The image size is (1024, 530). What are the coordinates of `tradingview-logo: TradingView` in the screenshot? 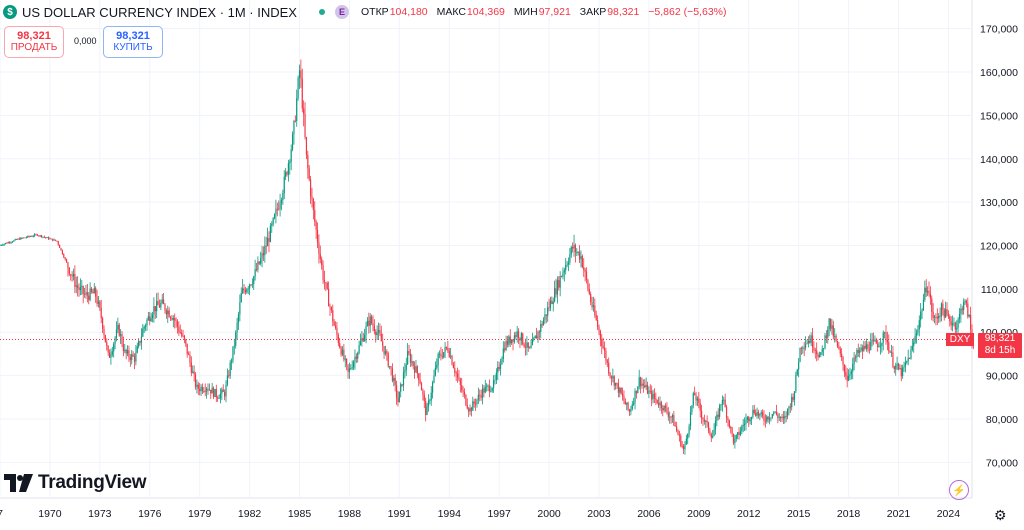 It's located at (75, 483).